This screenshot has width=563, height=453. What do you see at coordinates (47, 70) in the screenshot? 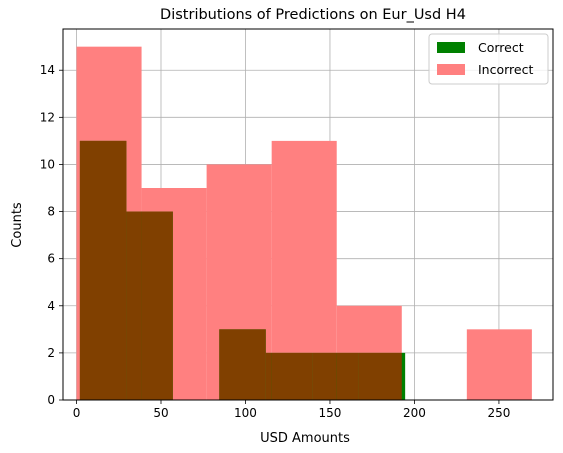
I see `y-tick-label: 14` at bounding box center [47, 70].